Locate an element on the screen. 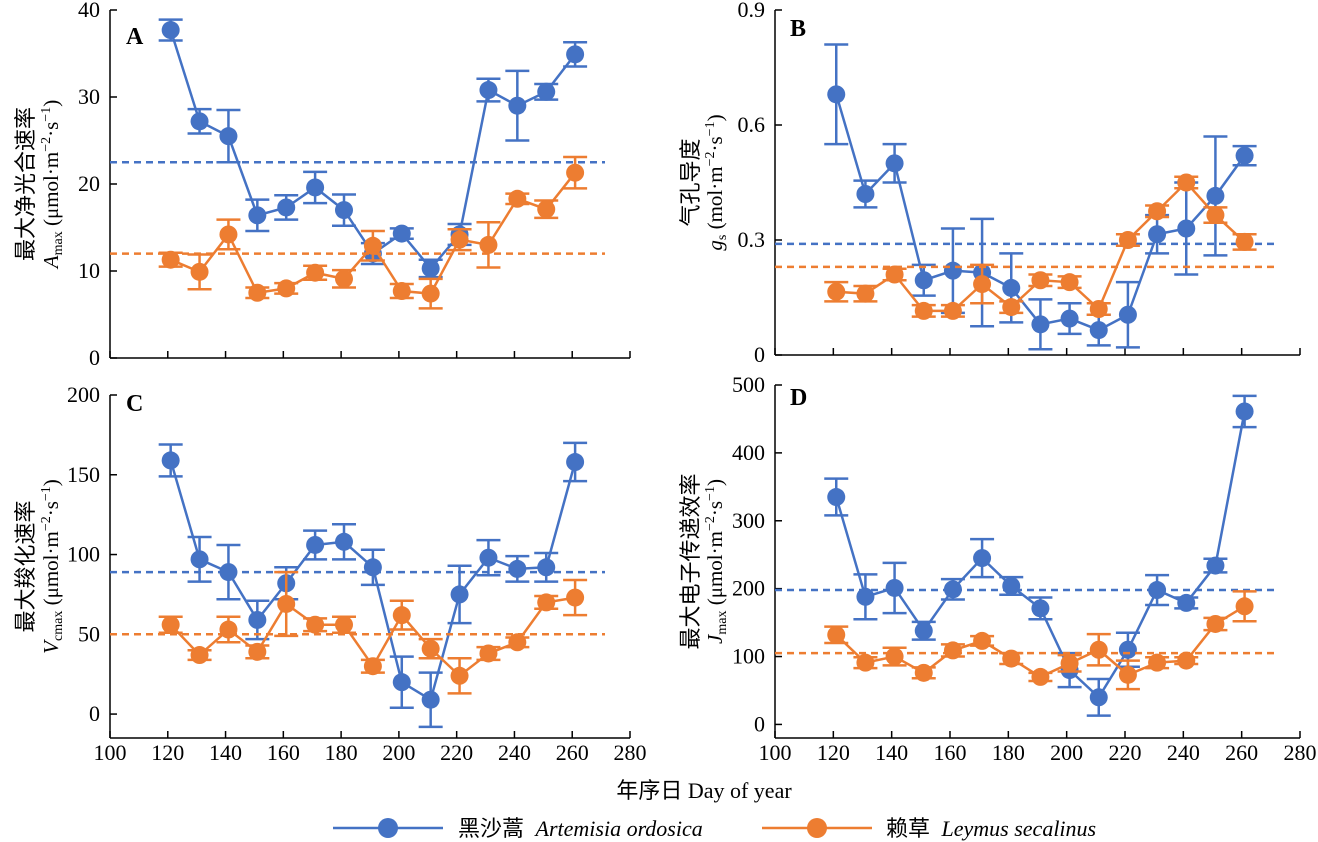 This screenshot has height=842, width=1318. y-tick-label-a: 0 is located at coordinates (94, 357).